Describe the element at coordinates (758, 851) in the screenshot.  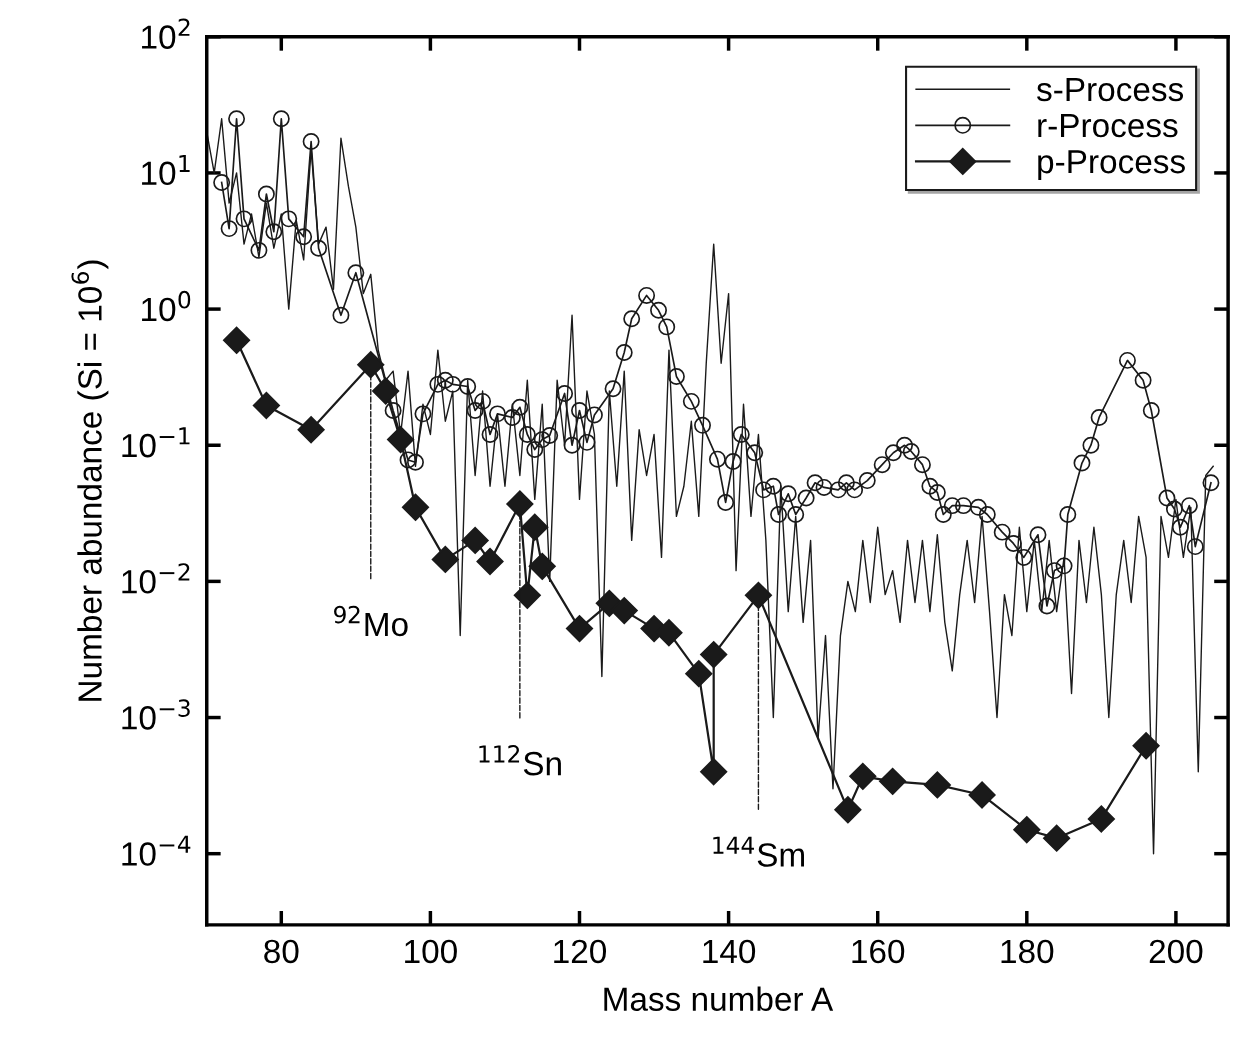
I see `annotation: $^{144}$Sm` at that location.